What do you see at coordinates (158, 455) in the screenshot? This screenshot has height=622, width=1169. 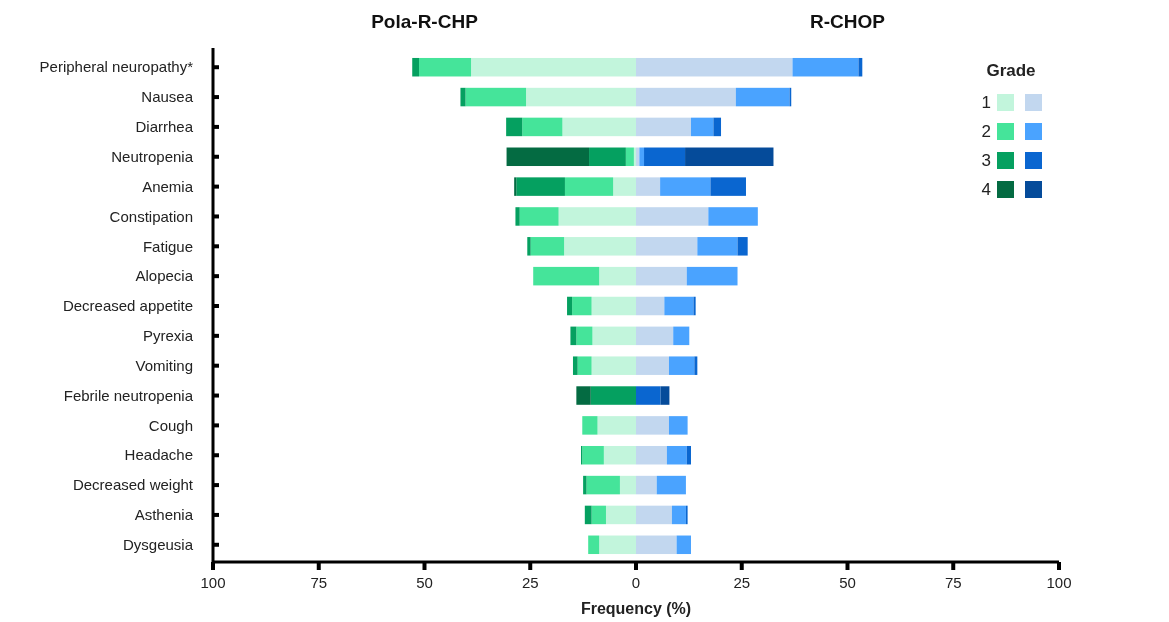 I see `y-tick-label: Headache` at bounding box center [158, 455].